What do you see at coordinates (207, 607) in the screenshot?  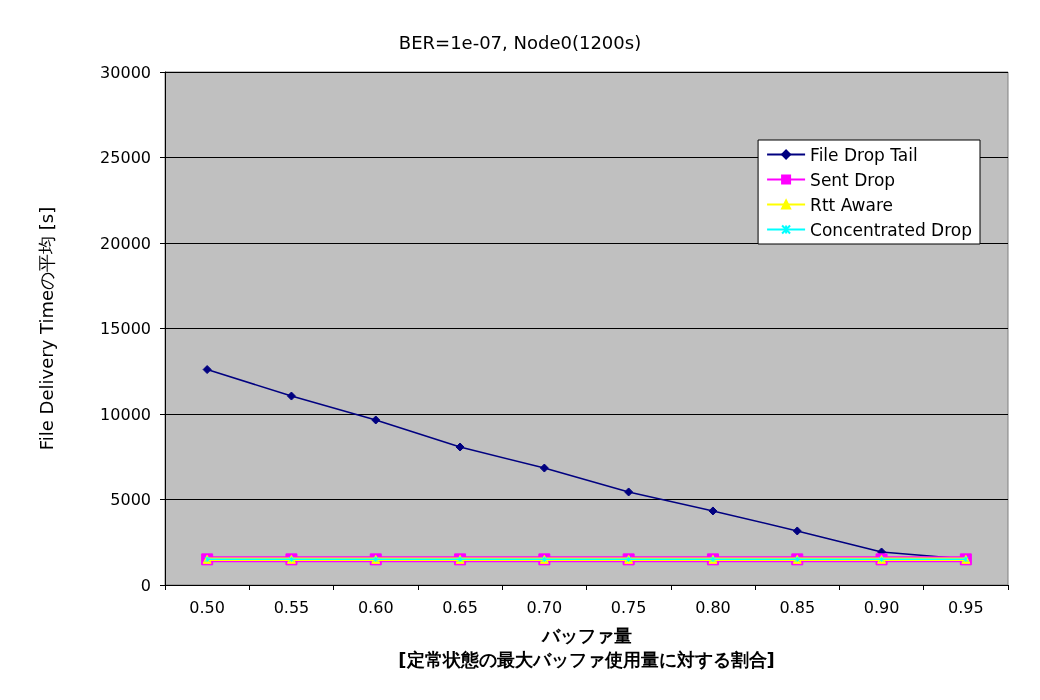 I see `x-tick-label: 0.50` at bounding box center [207, 607].